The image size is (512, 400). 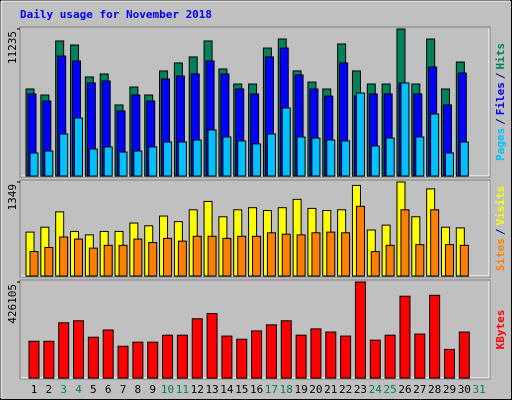 What do you see at coordinates (500, 206) in the screenshot?
I see `legend-entry: Visits` at bounding box center [500, 206].